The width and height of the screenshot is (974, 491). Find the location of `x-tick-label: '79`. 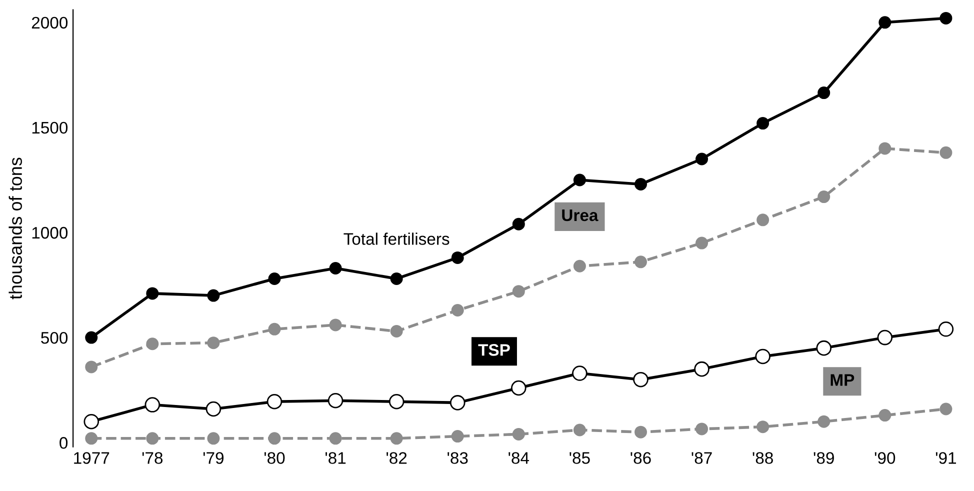

x-tick-label: '79 is located at coordinates (213, 458).